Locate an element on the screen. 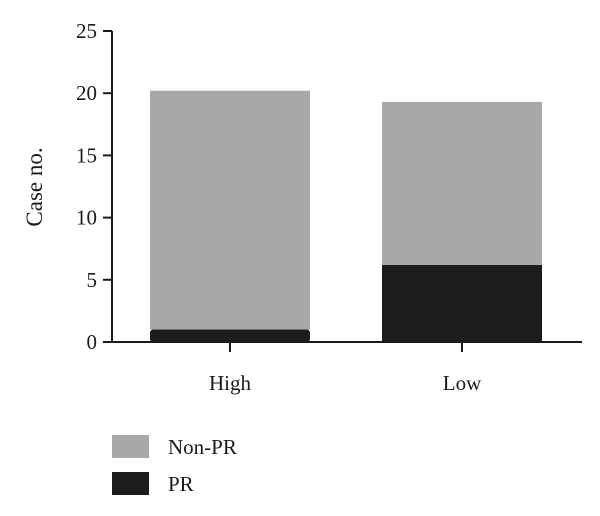 The image size is (600, 516). bar-low-non-pr is located at coordinates (462, 183).